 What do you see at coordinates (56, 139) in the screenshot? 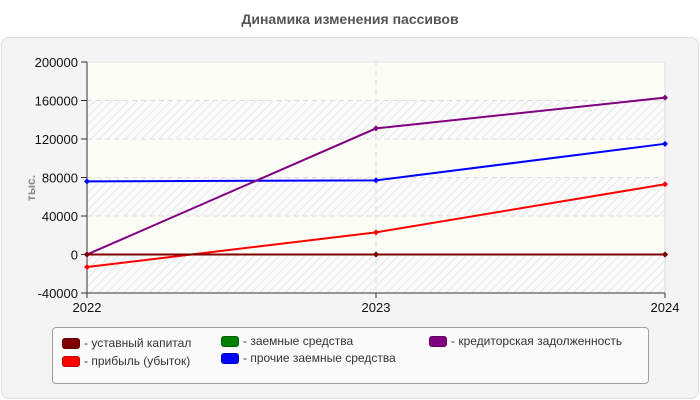
I see `y-tick-label: 120000` at bounding box center [56, 139].